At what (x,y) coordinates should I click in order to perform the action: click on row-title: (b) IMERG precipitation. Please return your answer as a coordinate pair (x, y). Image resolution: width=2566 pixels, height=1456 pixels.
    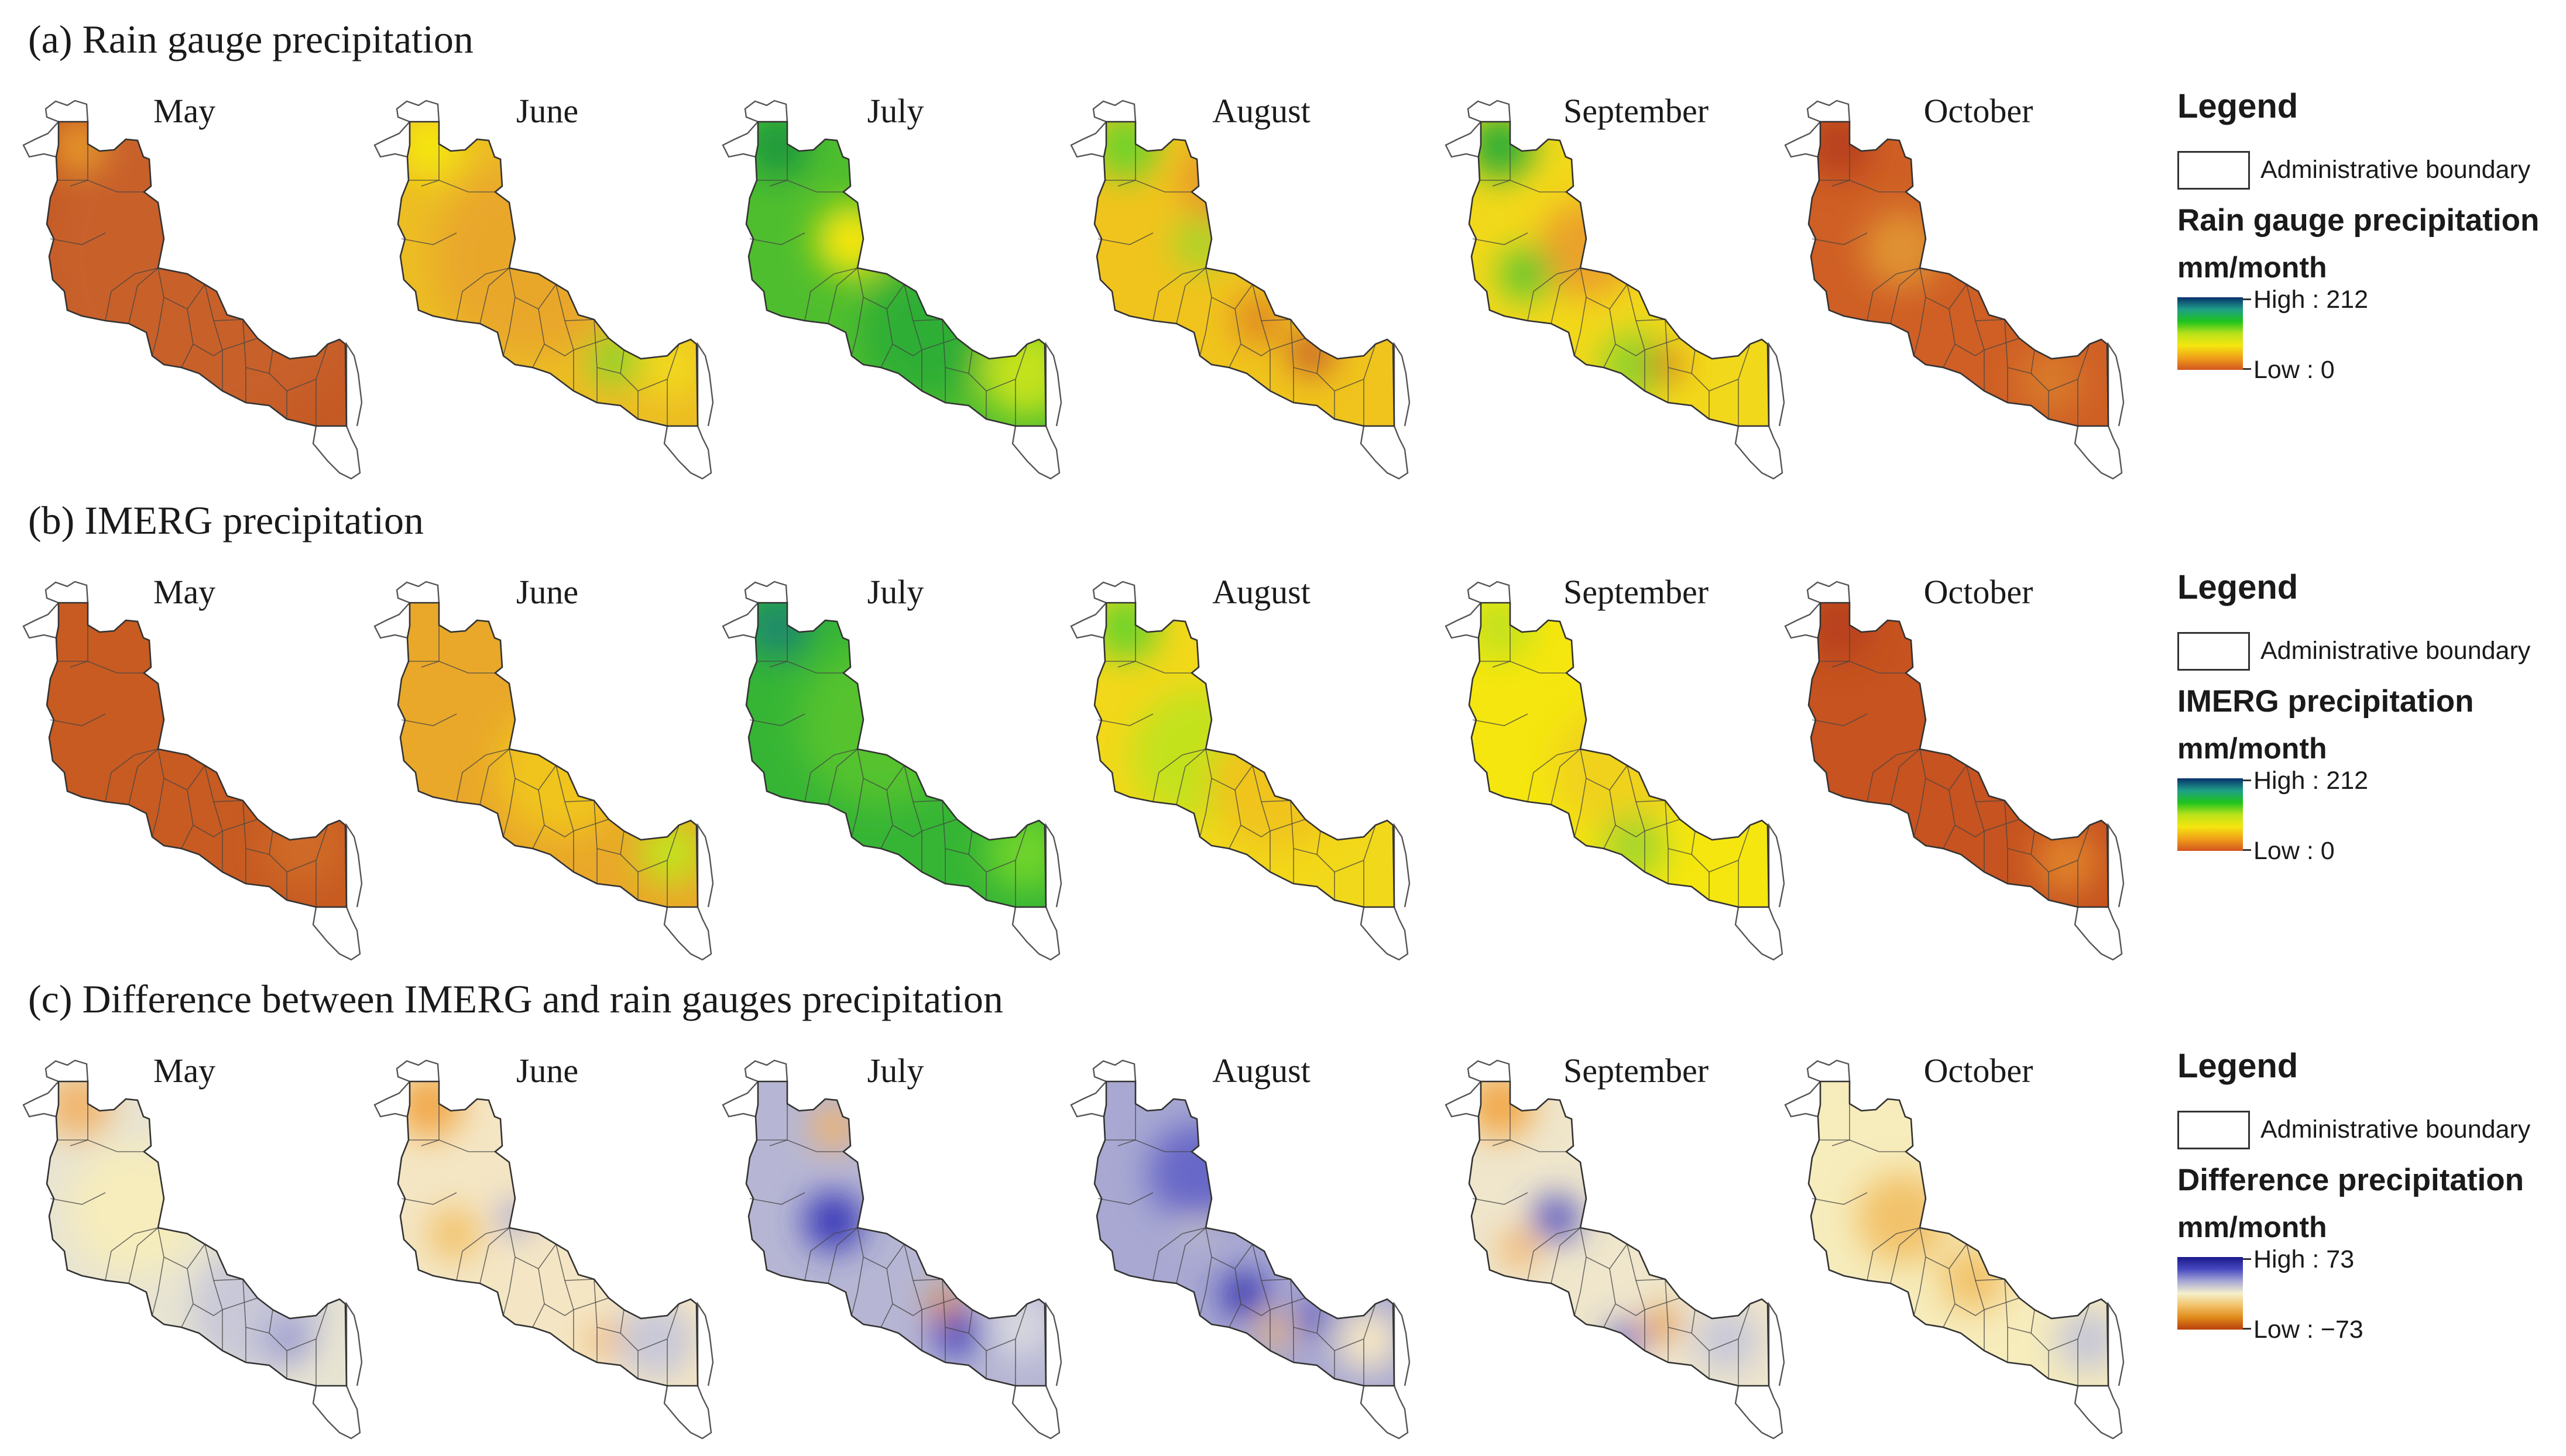
    Looking at the image, I should click on (226, 520).